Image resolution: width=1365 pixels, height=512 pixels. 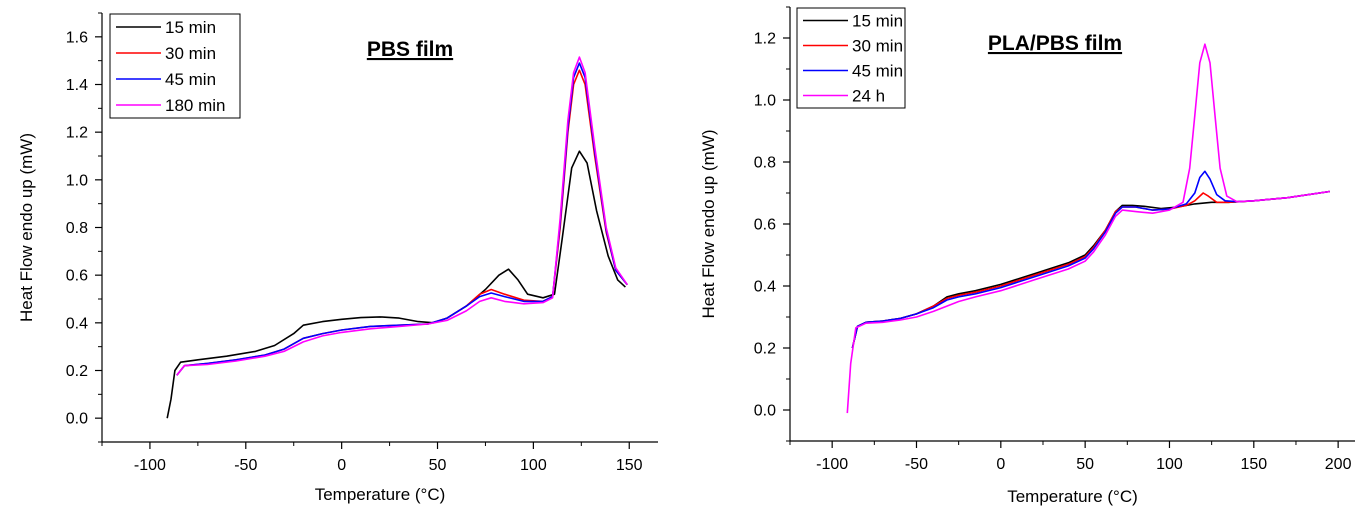 I want to click on series-line-30-min, so click(x=1090, y=269).